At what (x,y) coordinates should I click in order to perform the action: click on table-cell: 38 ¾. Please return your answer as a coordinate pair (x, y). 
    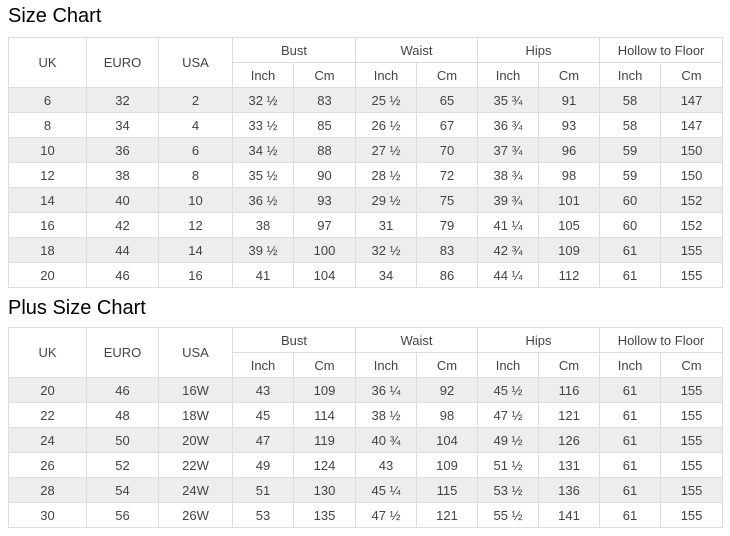
    Looking at the image, I should click on (508, 175).